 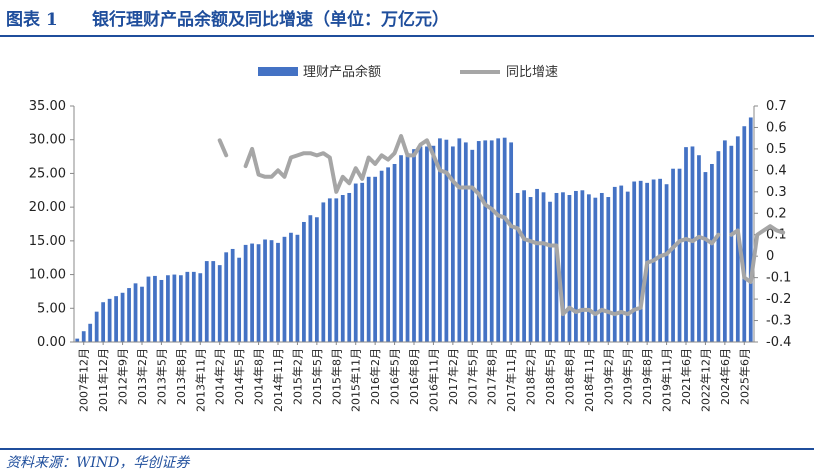 What do you see at coordinates (239, 376) in the screenshot?
I see `x-tick-label: 2014年5月` at bounding box center [239, 376].